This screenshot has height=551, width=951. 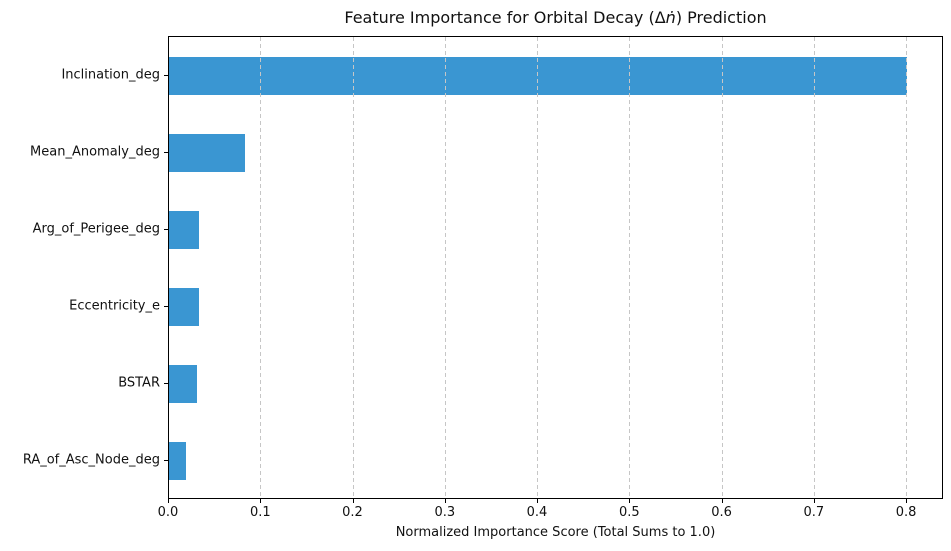 What do you see at coordinates (906, 512) in the screenshot?
I see `x-tick-label-0.8: 0.8` at bounding box center [906, 512].